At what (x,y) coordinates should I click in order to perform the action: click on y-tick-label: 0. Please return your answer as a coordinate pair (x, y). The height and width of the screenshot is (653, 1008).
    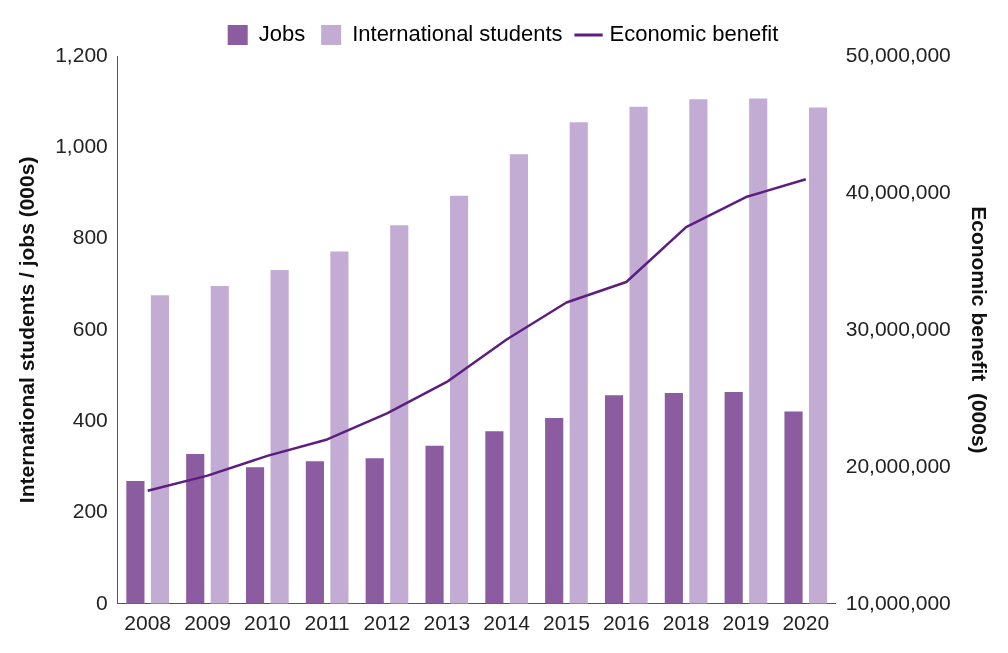
    Looking at the image, I should click on (102, 602).